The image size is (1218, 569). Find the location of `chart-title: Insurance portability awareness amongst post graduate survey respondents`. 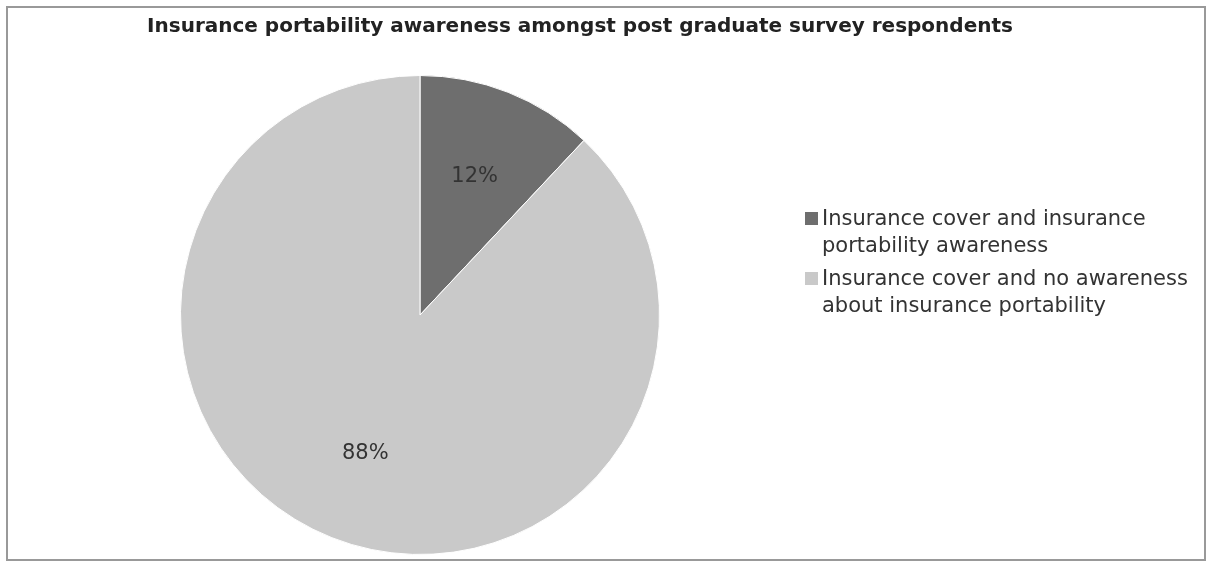

chart-title: Insurance portability awareness amongst post graduate survey respondents is located at coordinates (580, 25).